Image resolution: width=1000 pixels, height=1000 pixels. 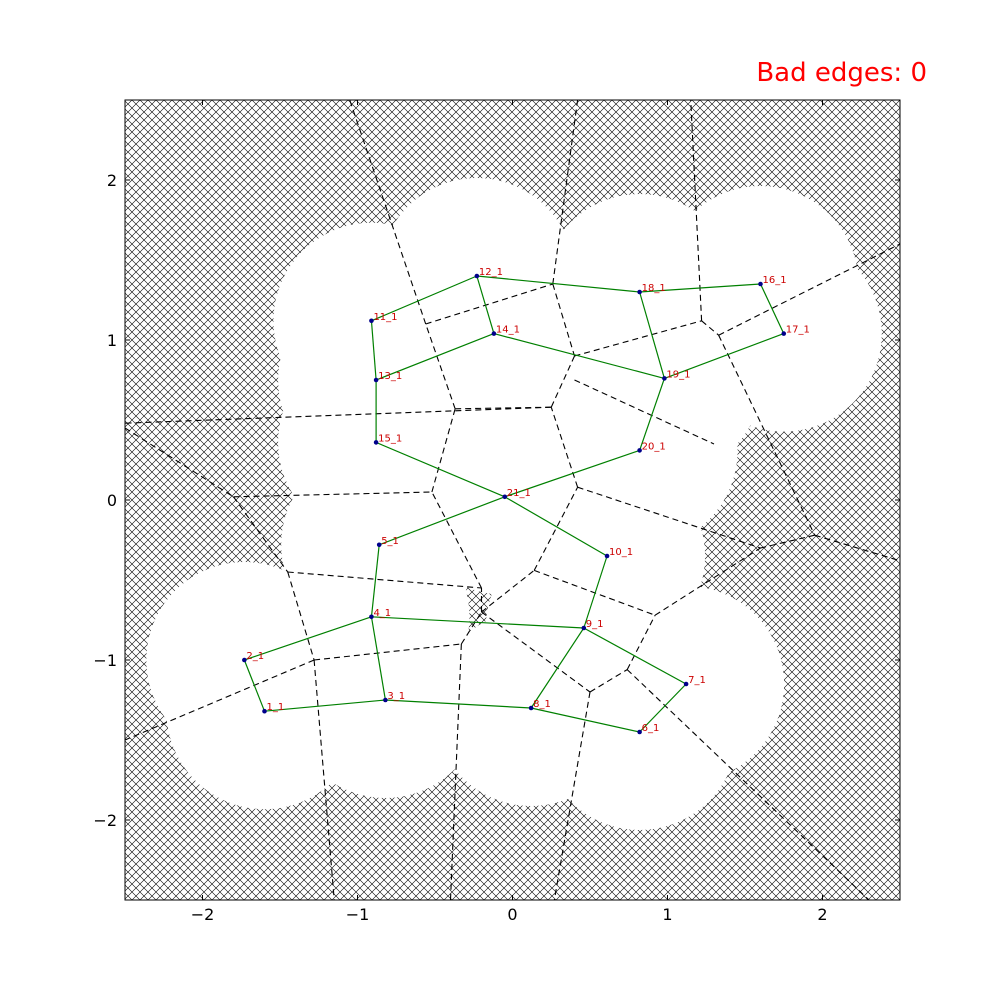 I want to click on y-tick-label: 0, so click(x=112, y=500).